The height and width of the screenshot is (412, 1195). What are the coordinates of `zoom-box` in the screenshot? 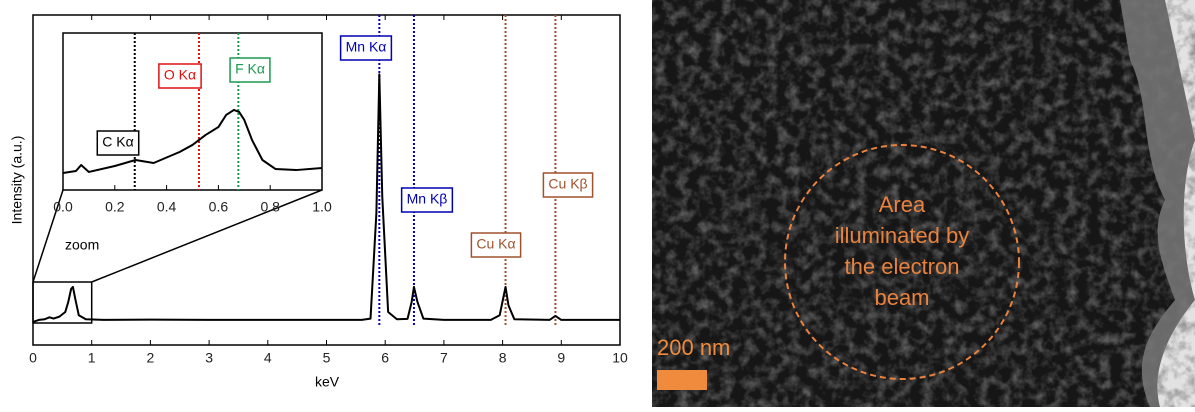 It's located at (62, 302).